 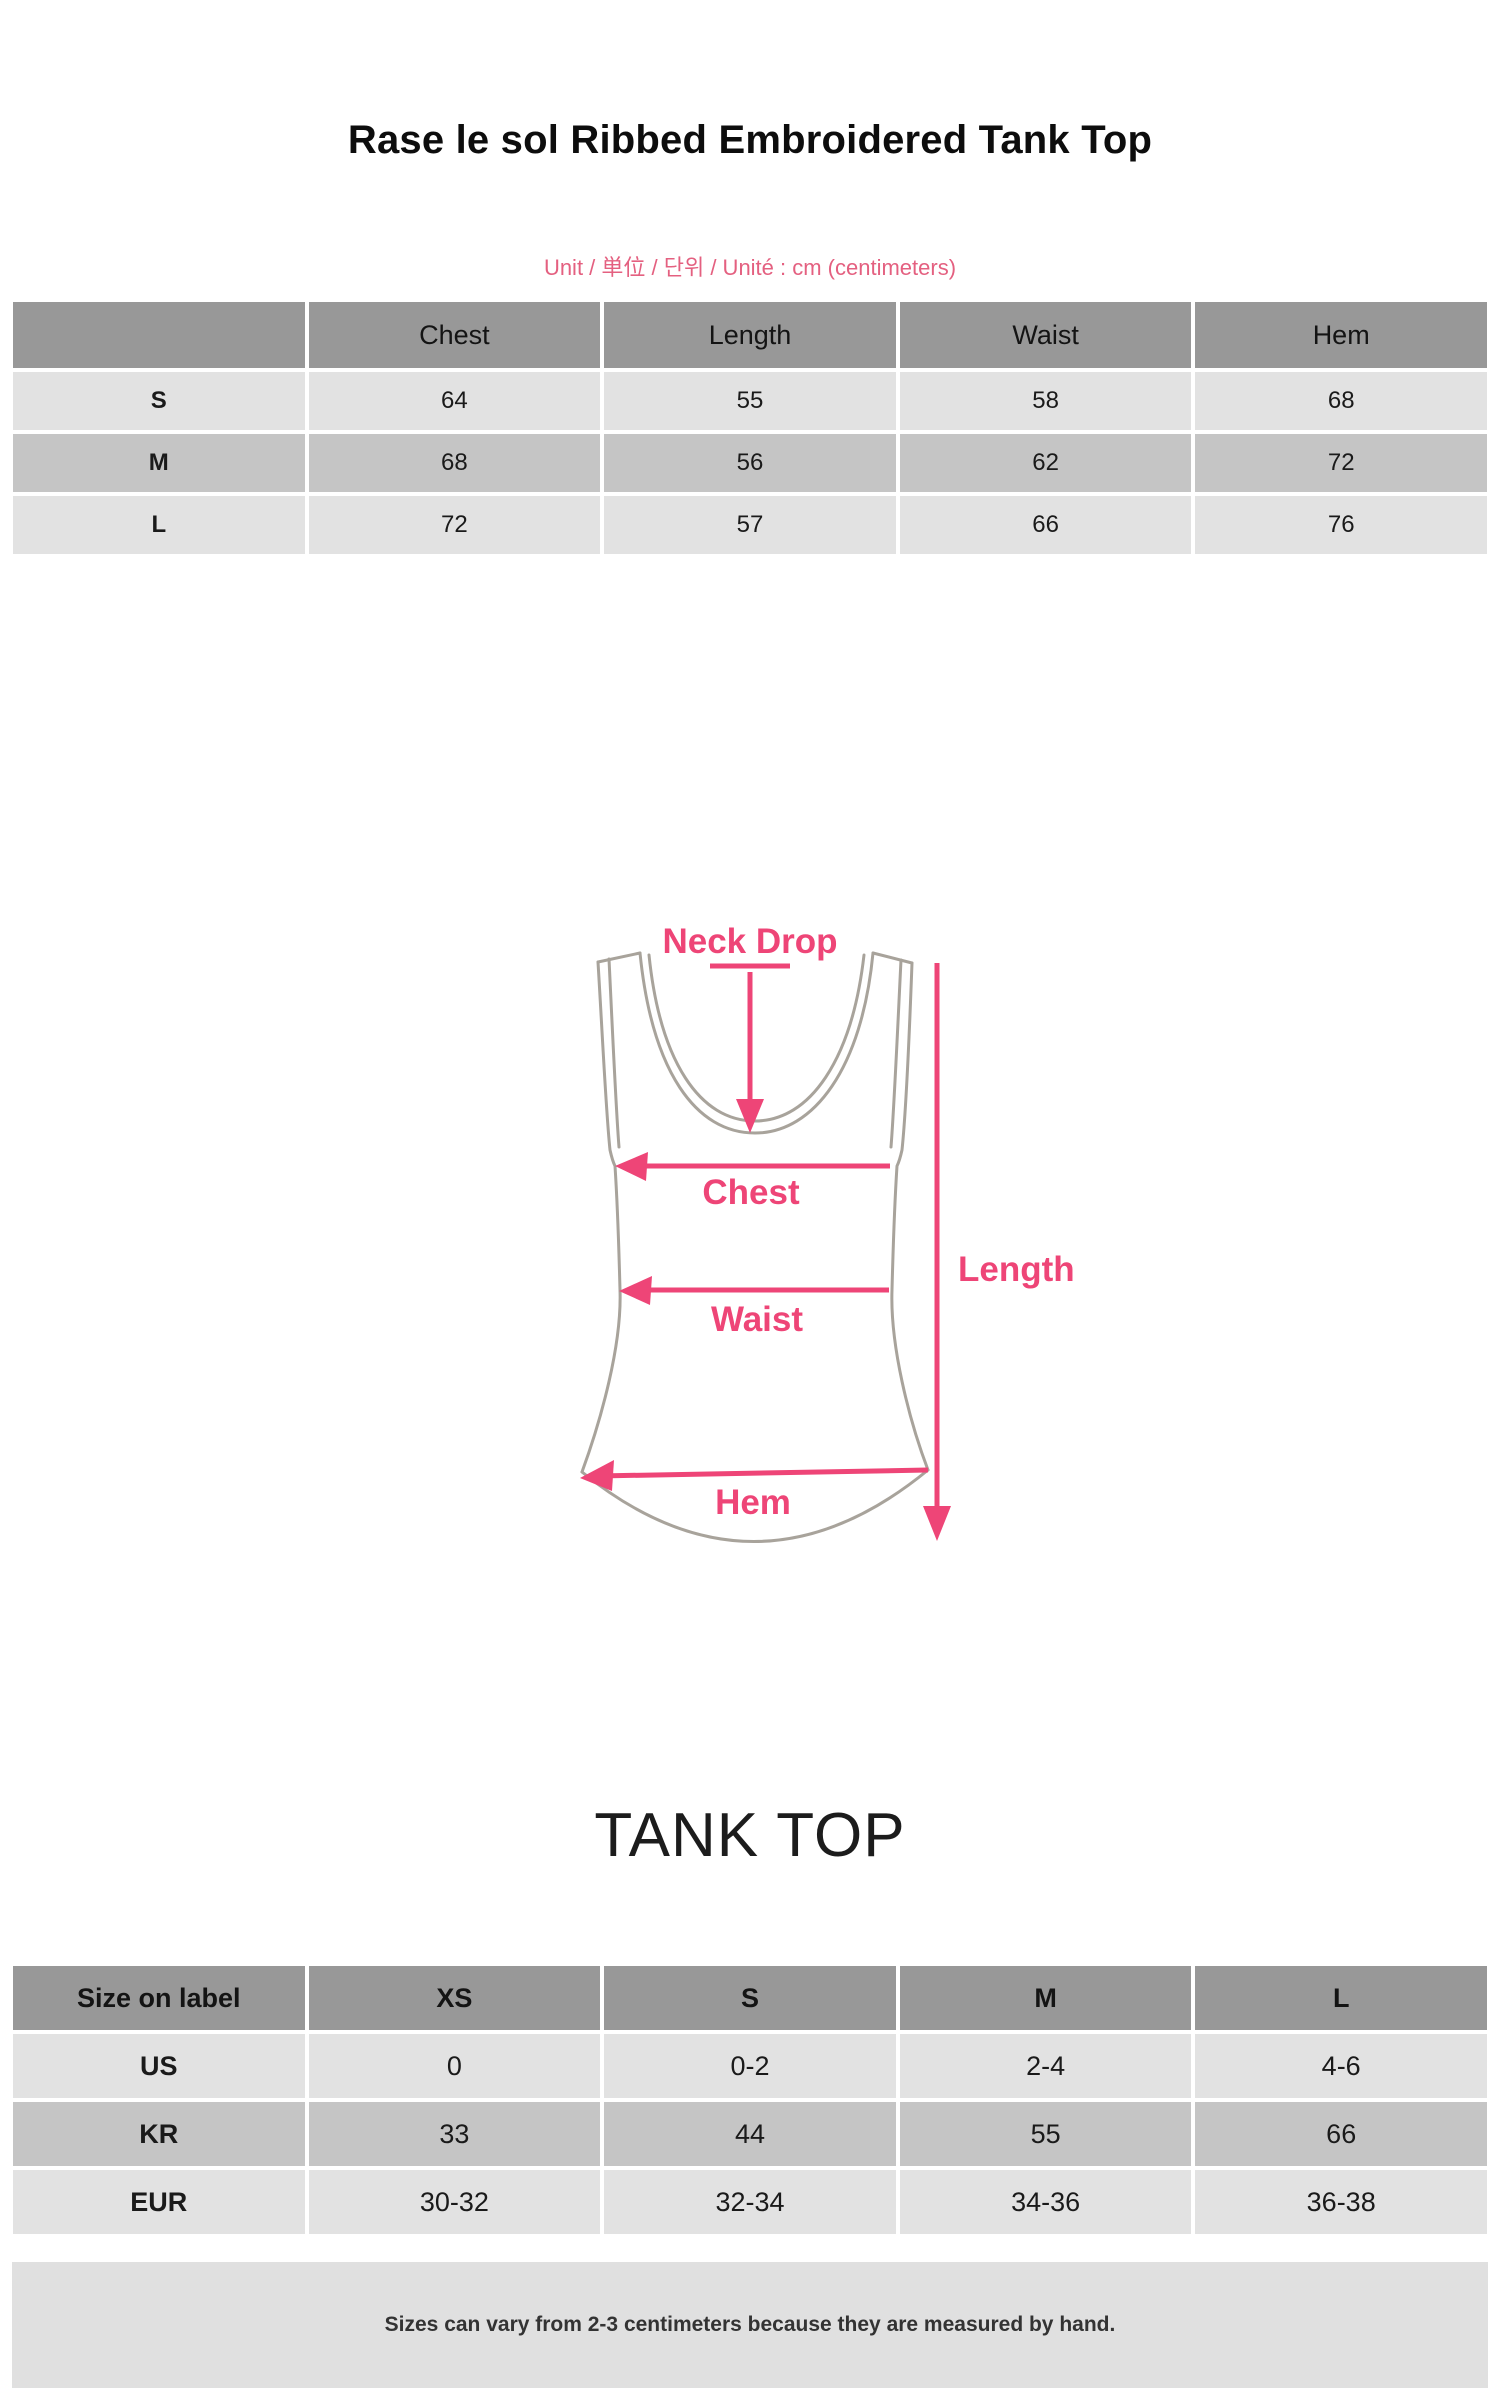 I want to click on table-row-label: S, so click(x=159, y=401).